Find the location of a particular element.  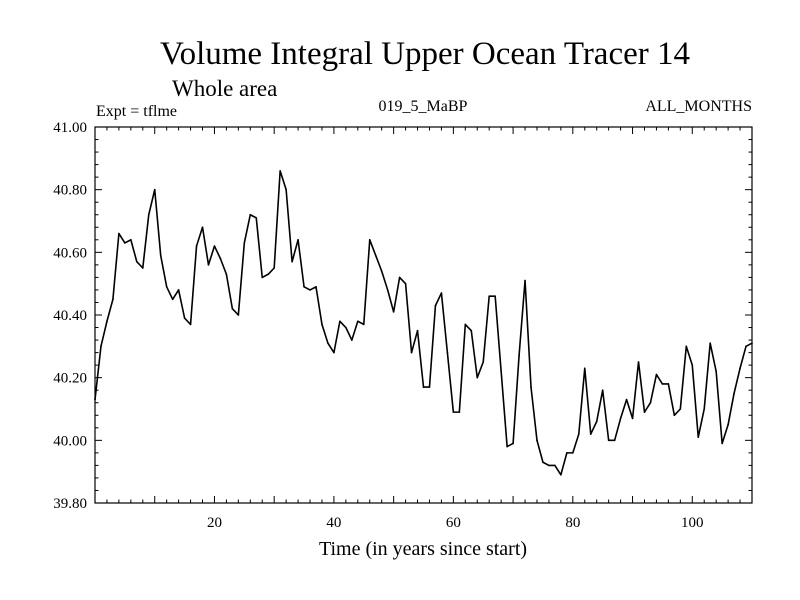

y-tick-label: 40.60 is located at coordinates (70, 253).